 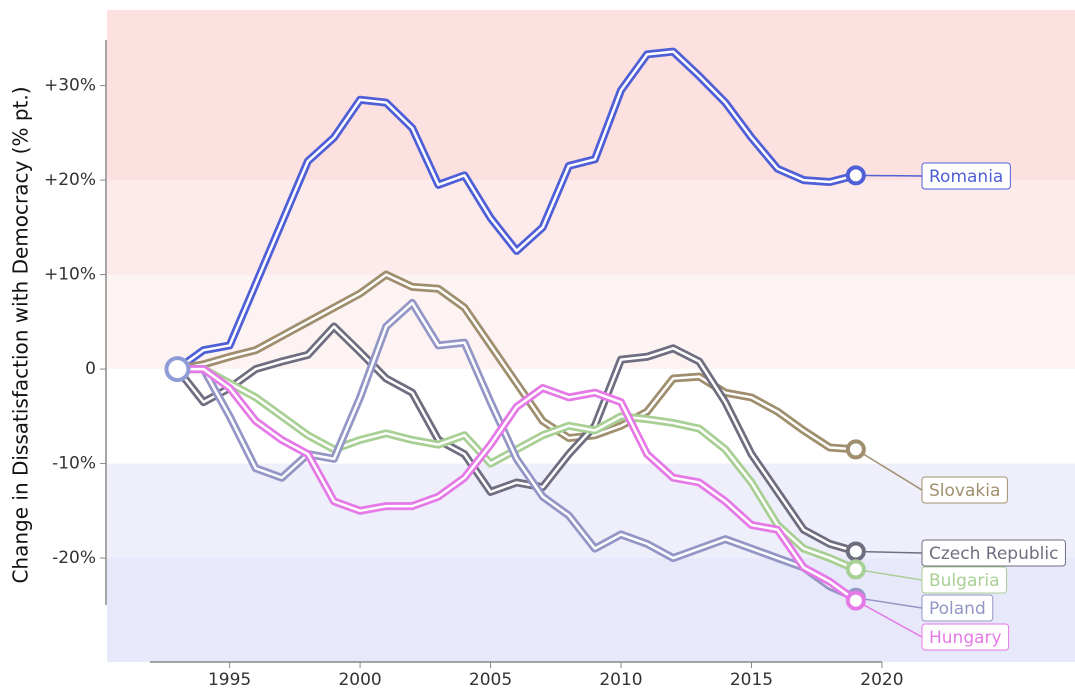 I want to click on y-tick-label: +30%, so click(x=70, y=86).